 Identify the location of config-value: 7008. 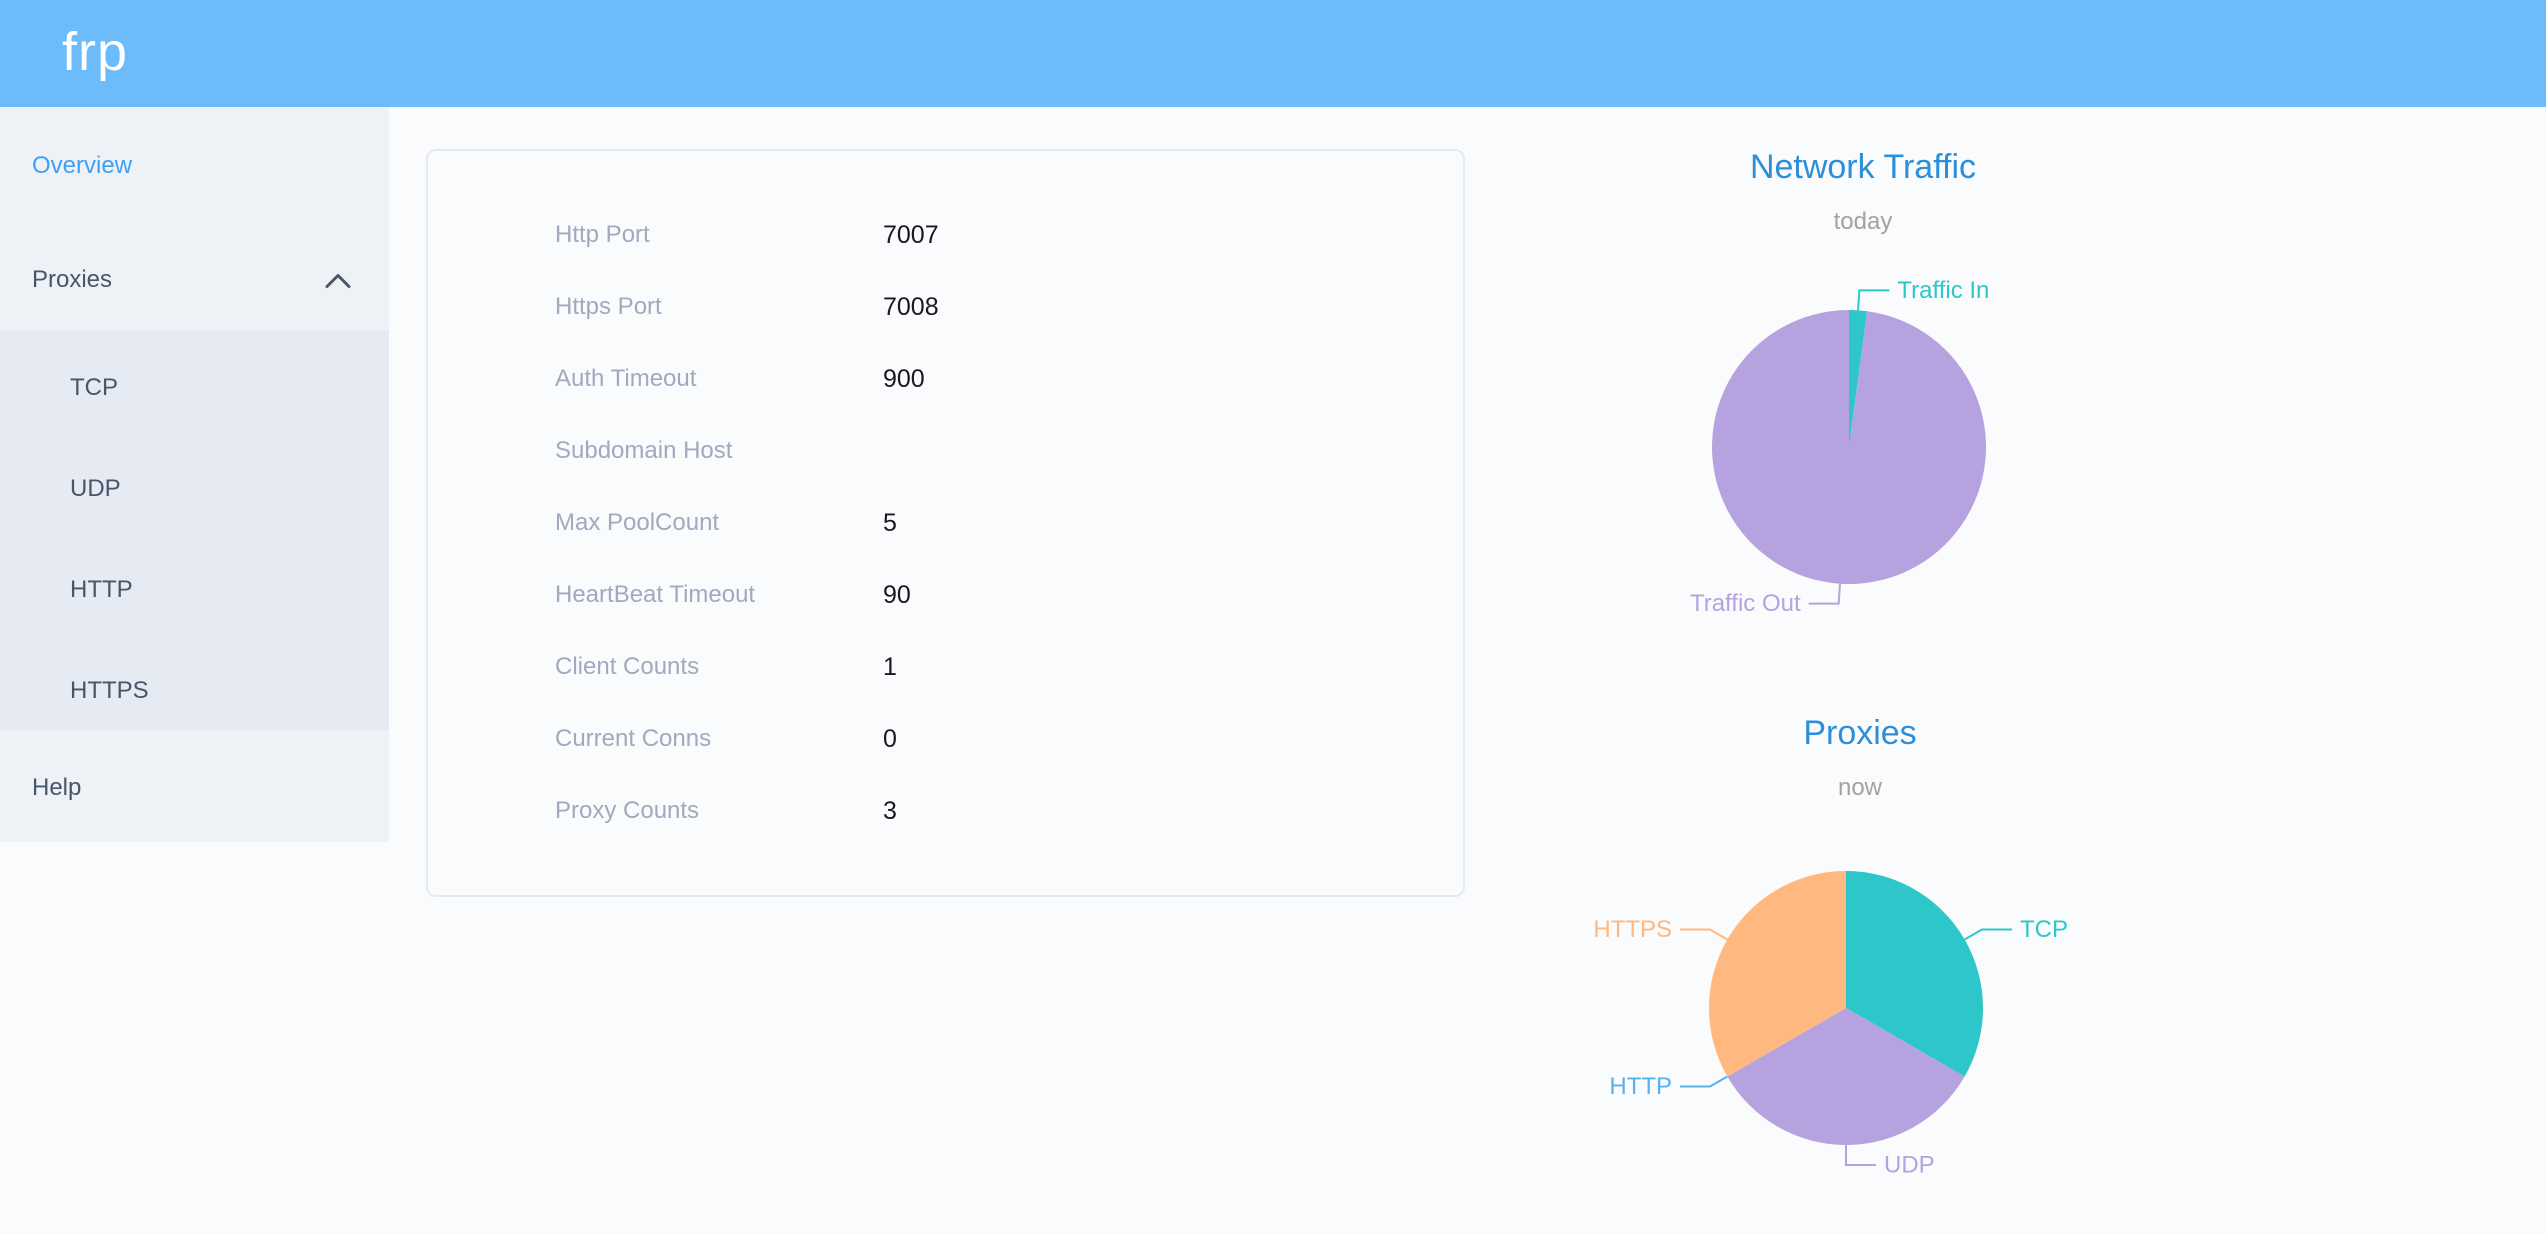
(911, 306).